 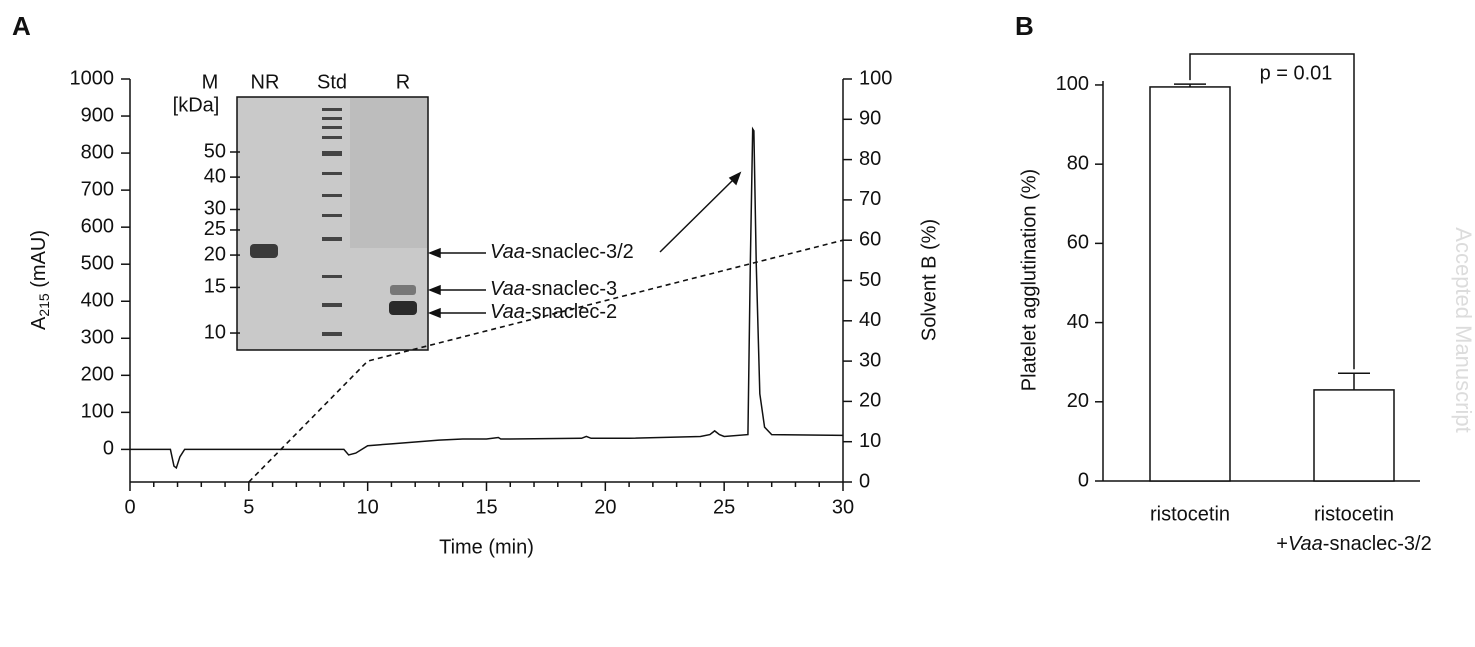 I want to click on y-tick-label: 20, so click(x=1078, y=401).